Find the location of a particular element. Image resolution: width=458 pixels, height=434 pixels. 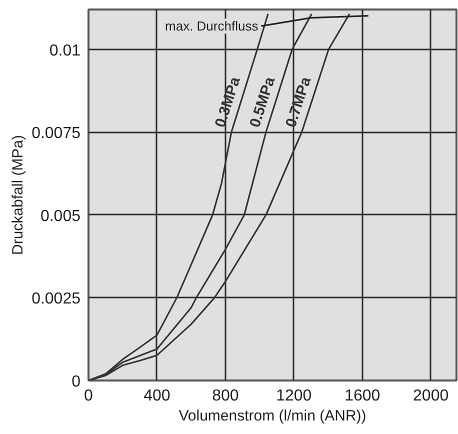

x-tick-label: 0 is located at coordinates (89, 396).